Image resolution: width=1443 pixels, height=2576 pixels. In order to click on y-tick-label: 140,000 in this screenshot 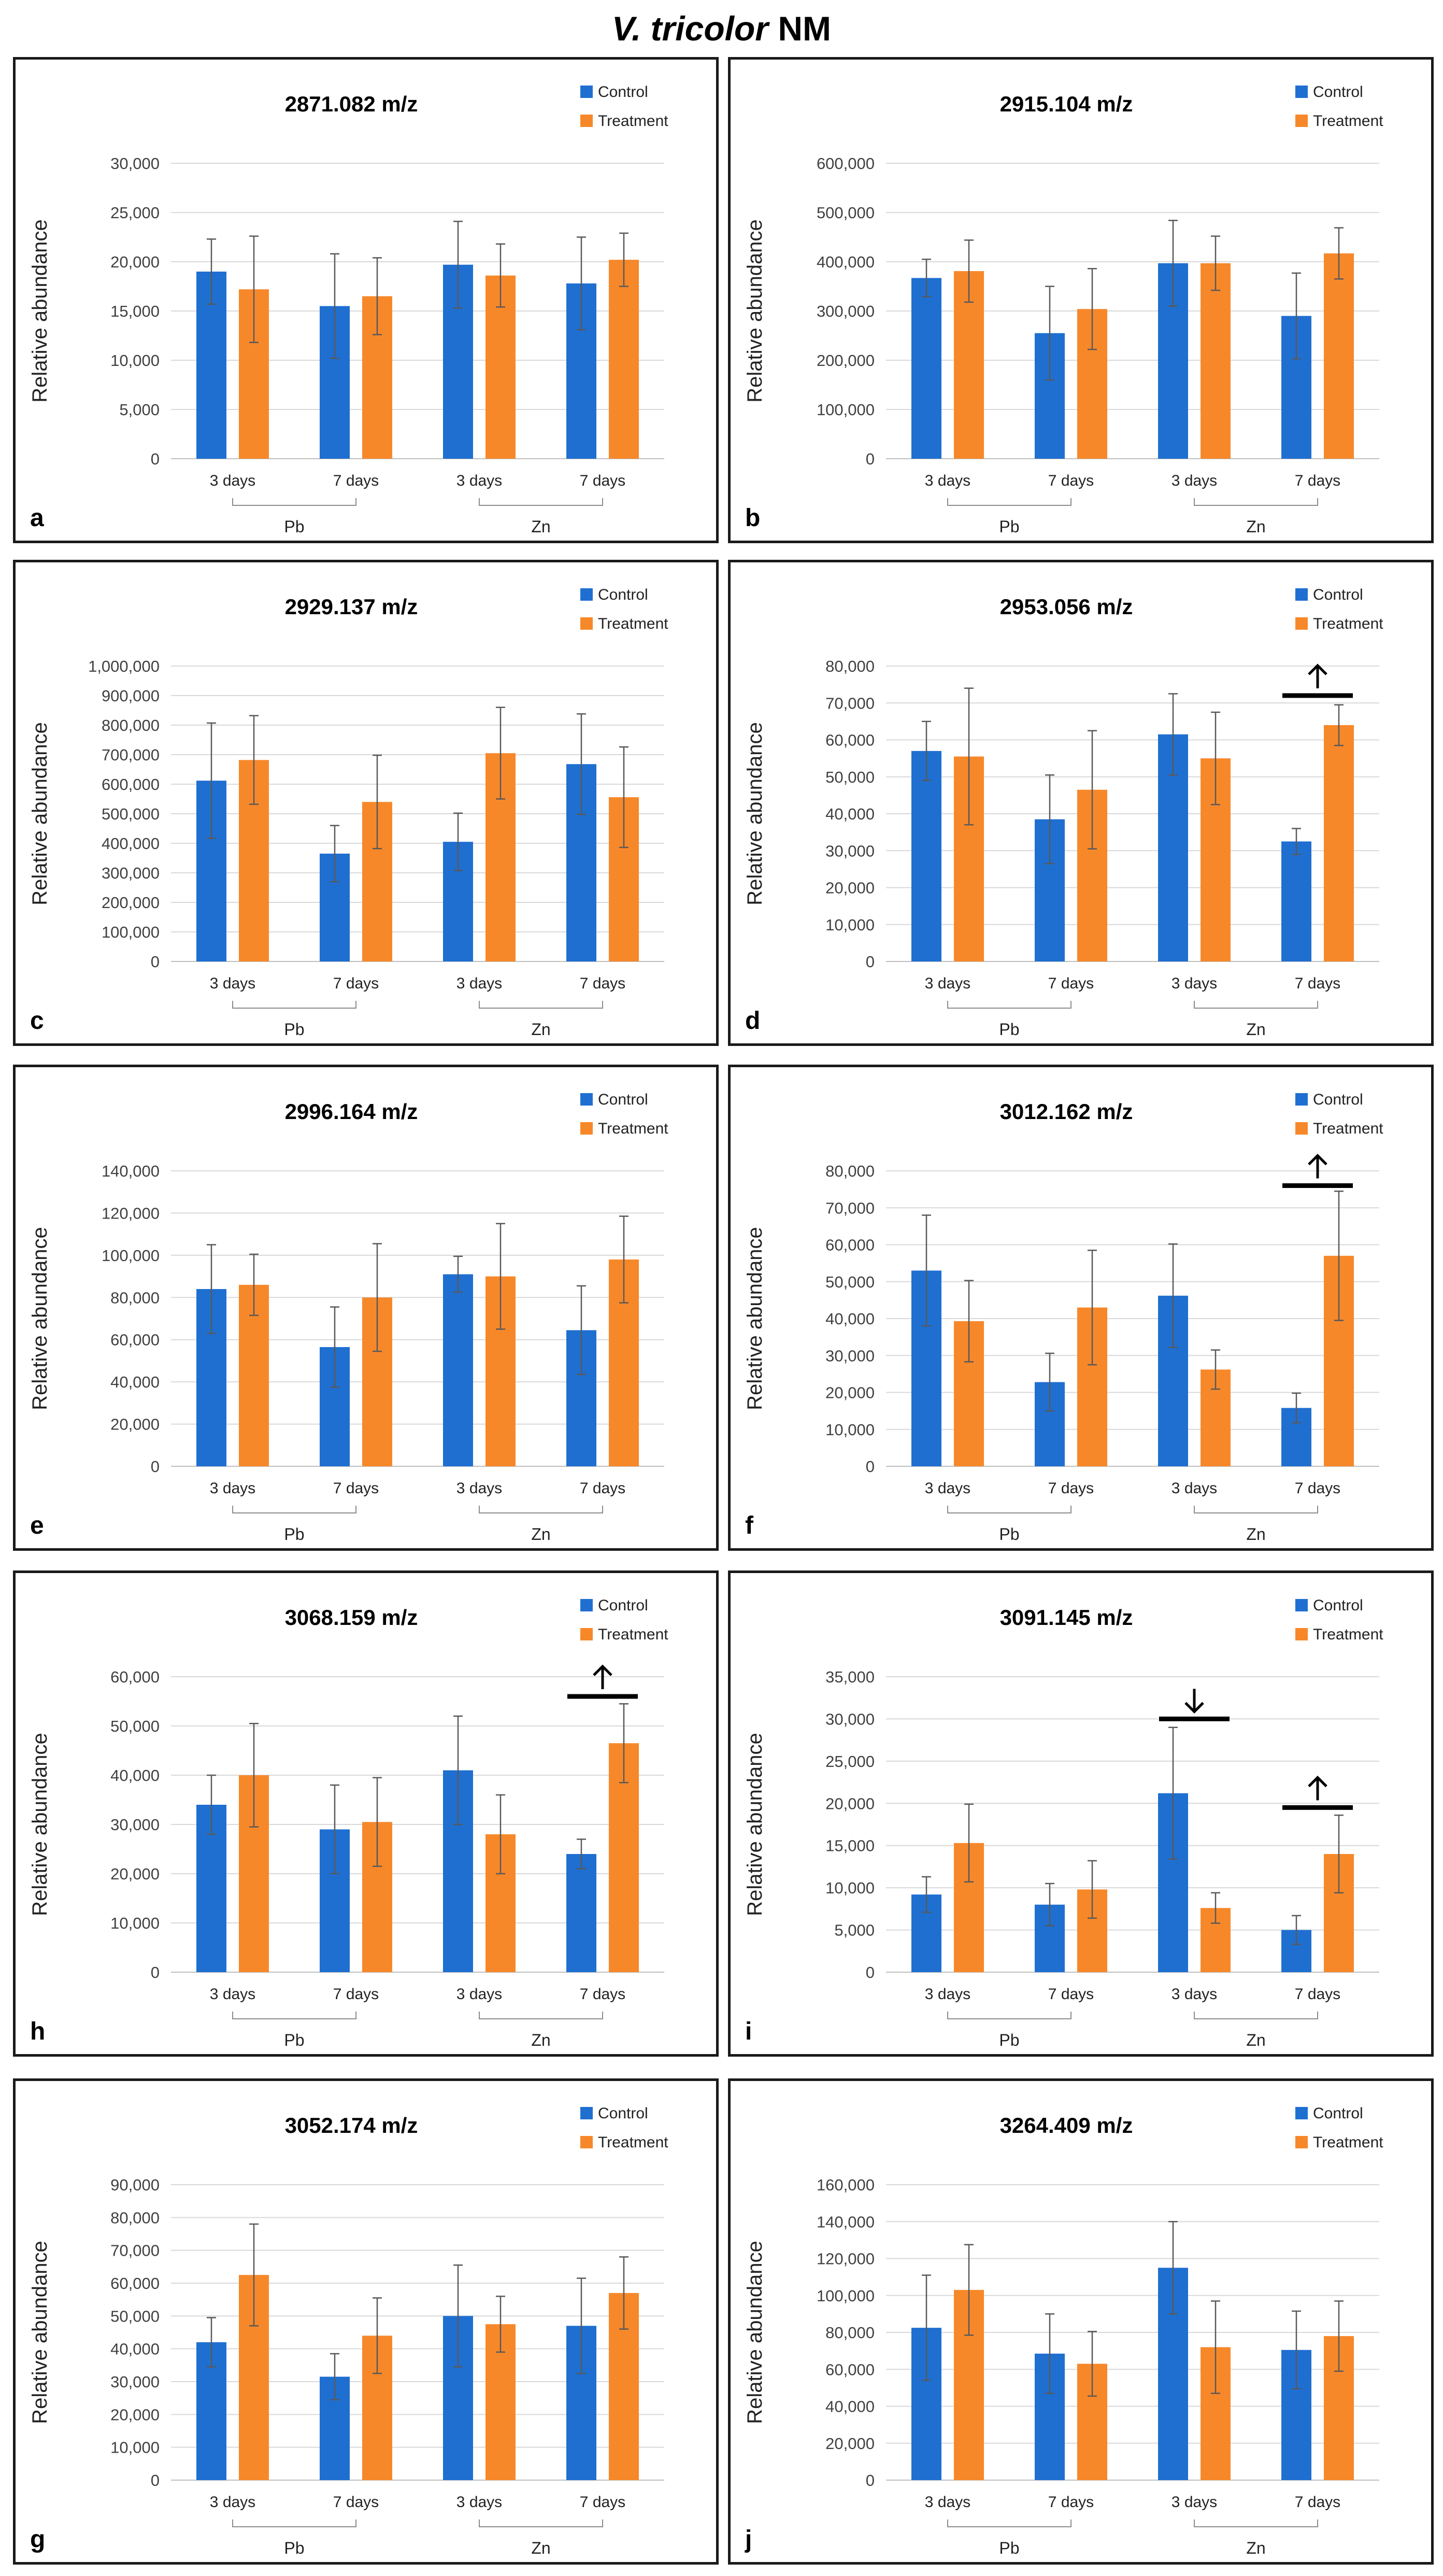, I will do `click(131, 1171)`.